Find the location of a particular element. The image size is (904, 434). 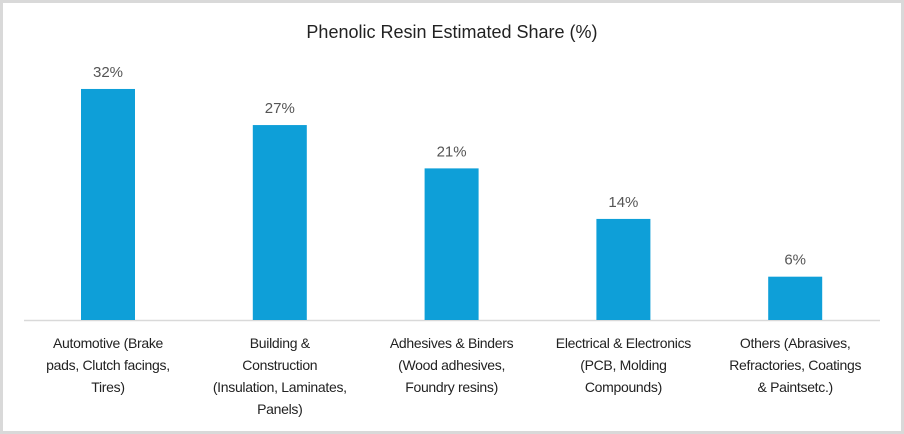

category-label: Building & is located at coordinates (280, 343).